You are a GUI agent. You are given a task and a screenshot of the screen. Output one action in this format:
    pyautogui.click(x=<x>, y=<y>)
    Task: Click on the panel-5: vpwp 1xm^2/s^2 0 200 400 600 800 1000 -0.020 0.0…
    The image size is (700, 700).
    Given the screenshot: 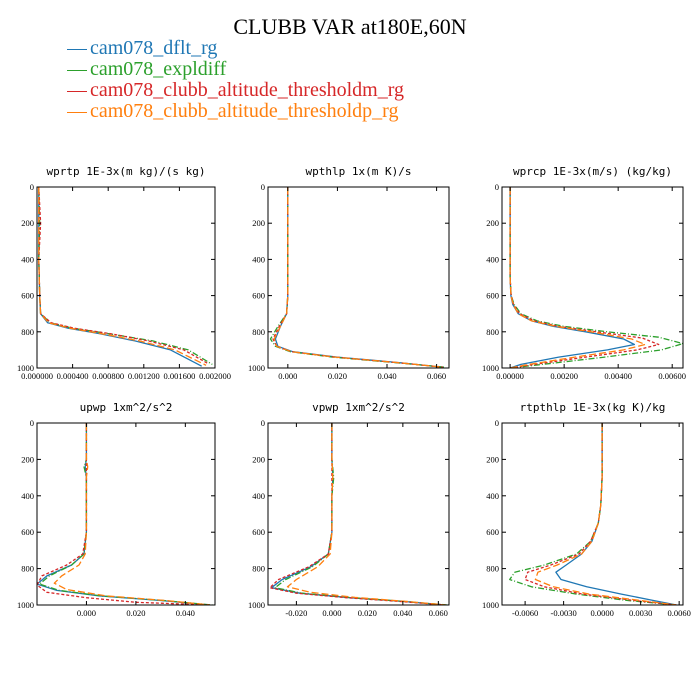 What is the action you would take?
    pyautogui.click(x=349, y=509)
    